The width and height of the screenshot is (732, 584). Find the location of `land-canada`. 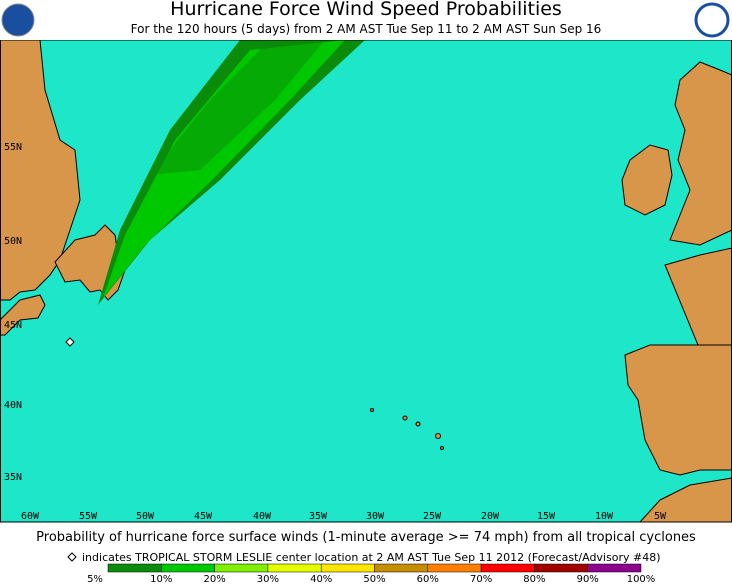

land-canada is located at coordinates (40, 187).